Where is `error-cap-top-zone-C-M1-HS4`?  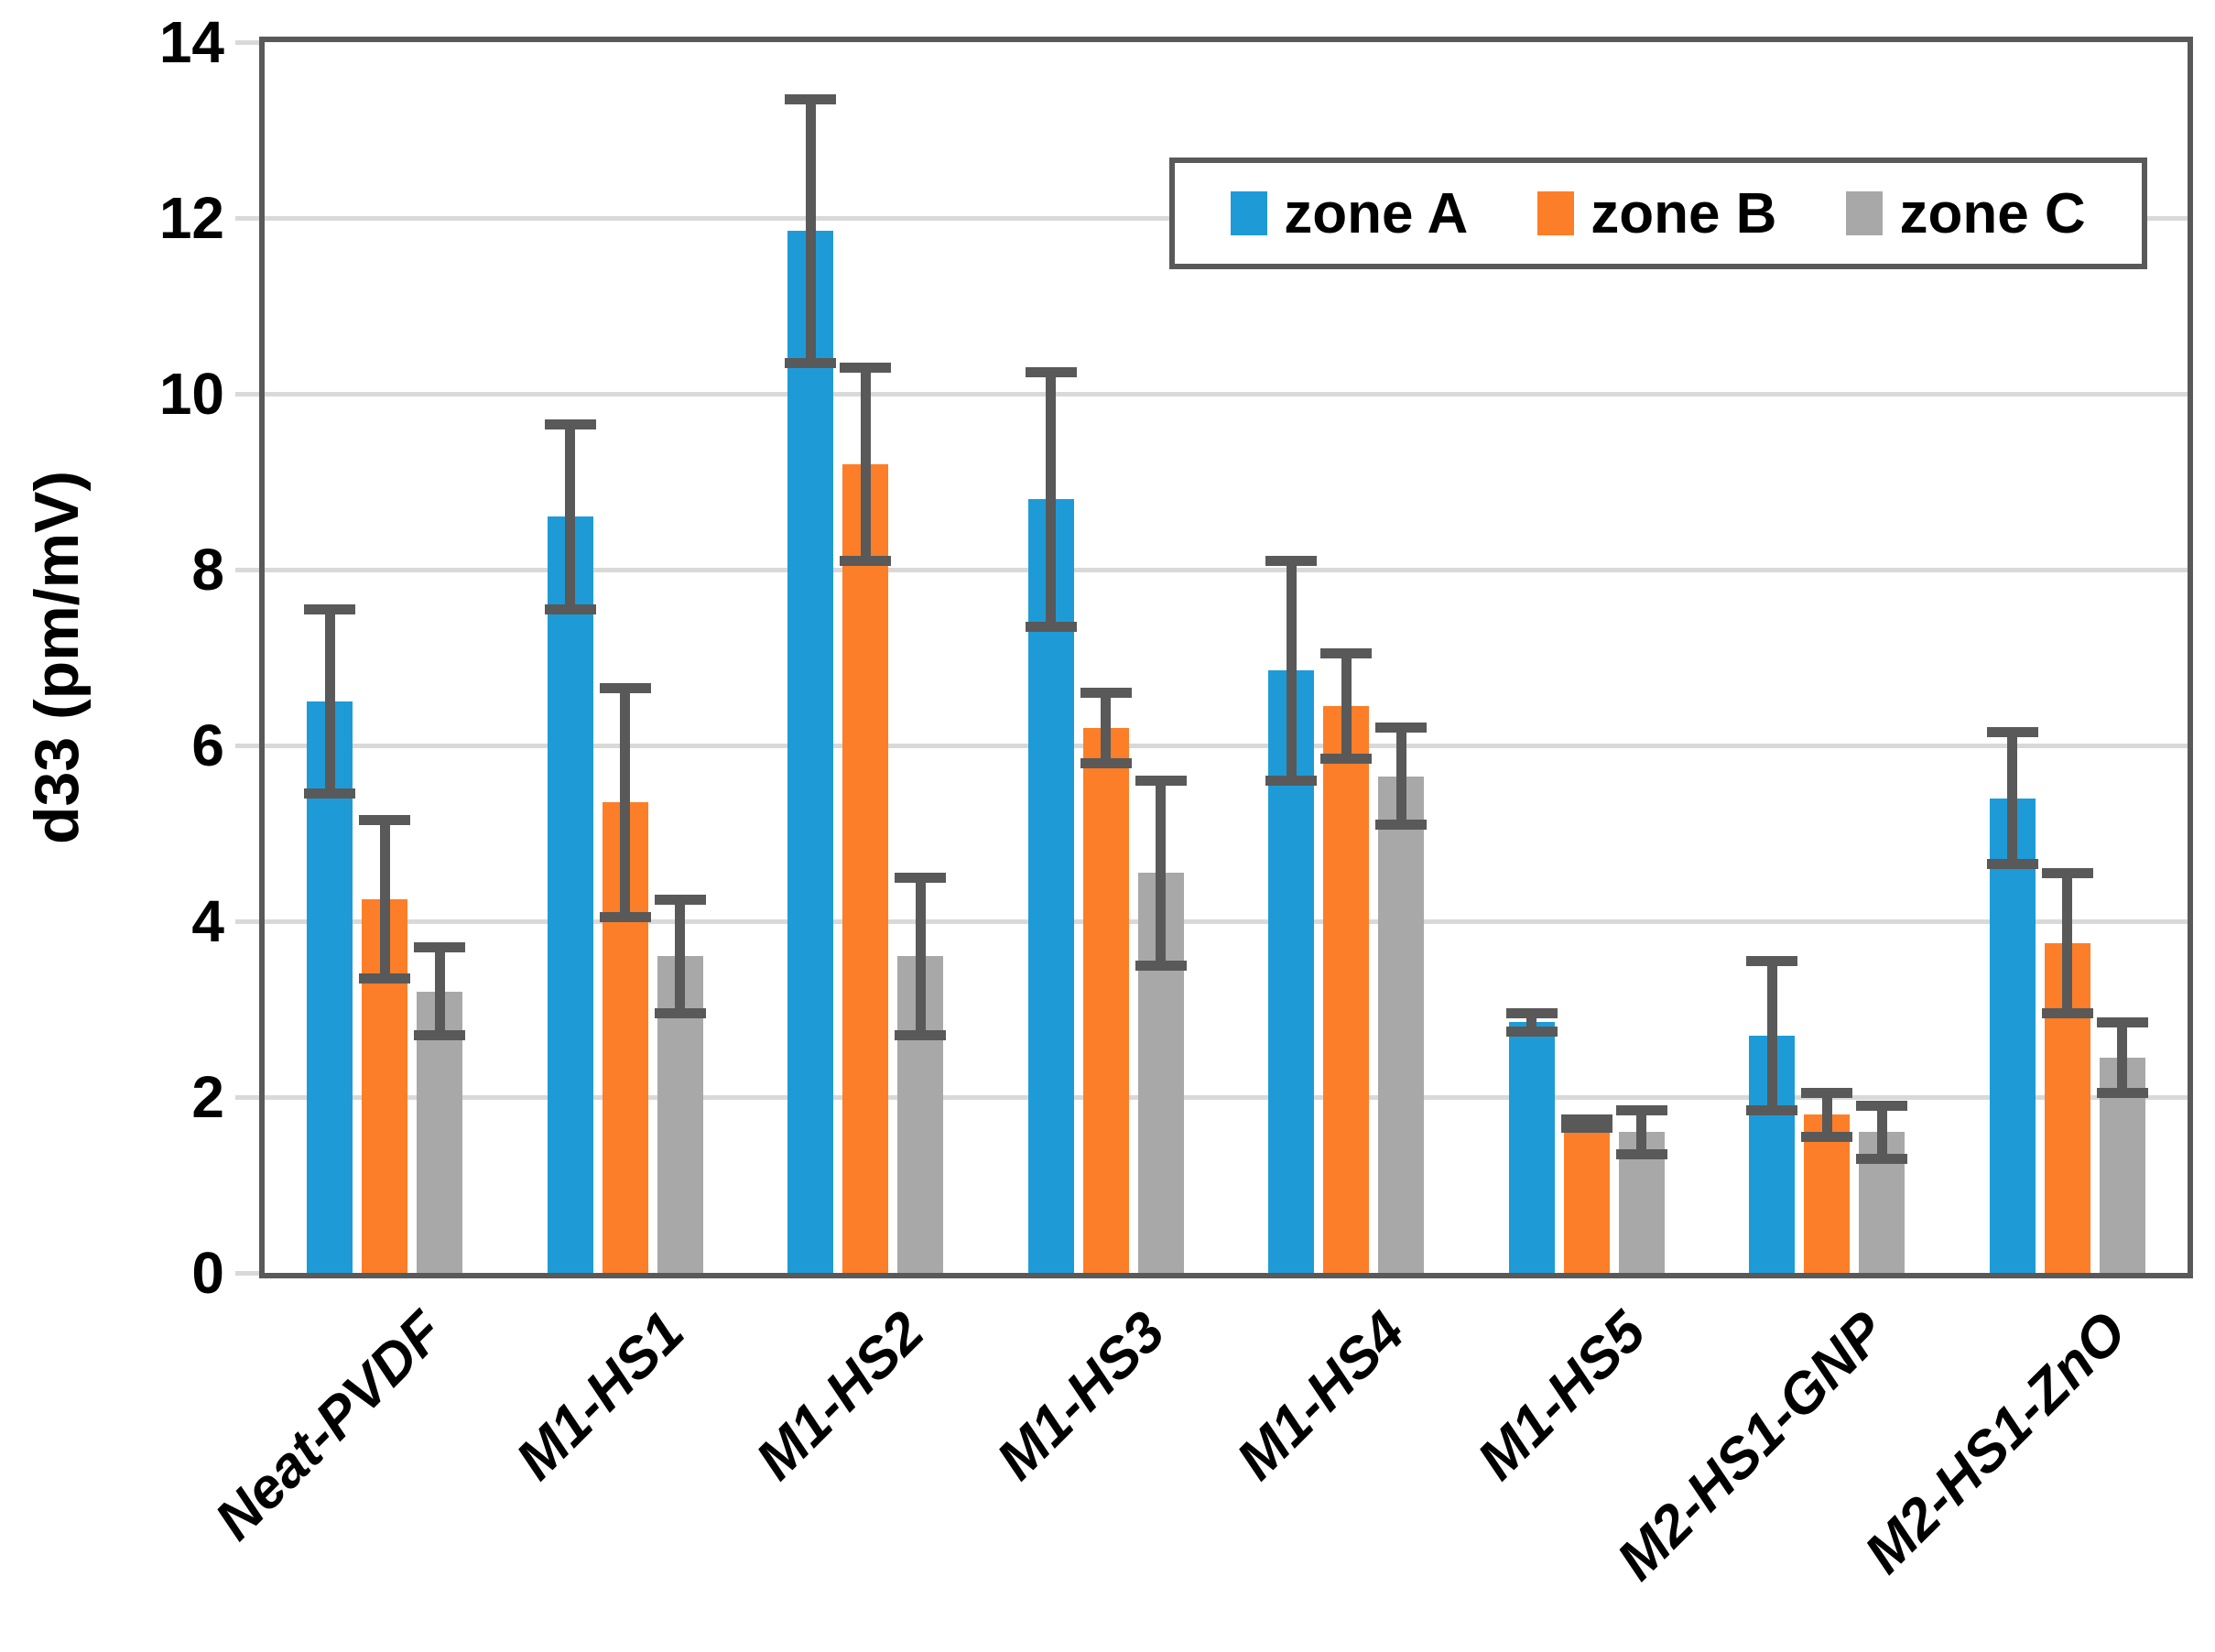
error-cap-top-zone-C-M1-HS4 is located at coordinates (1401, 729).